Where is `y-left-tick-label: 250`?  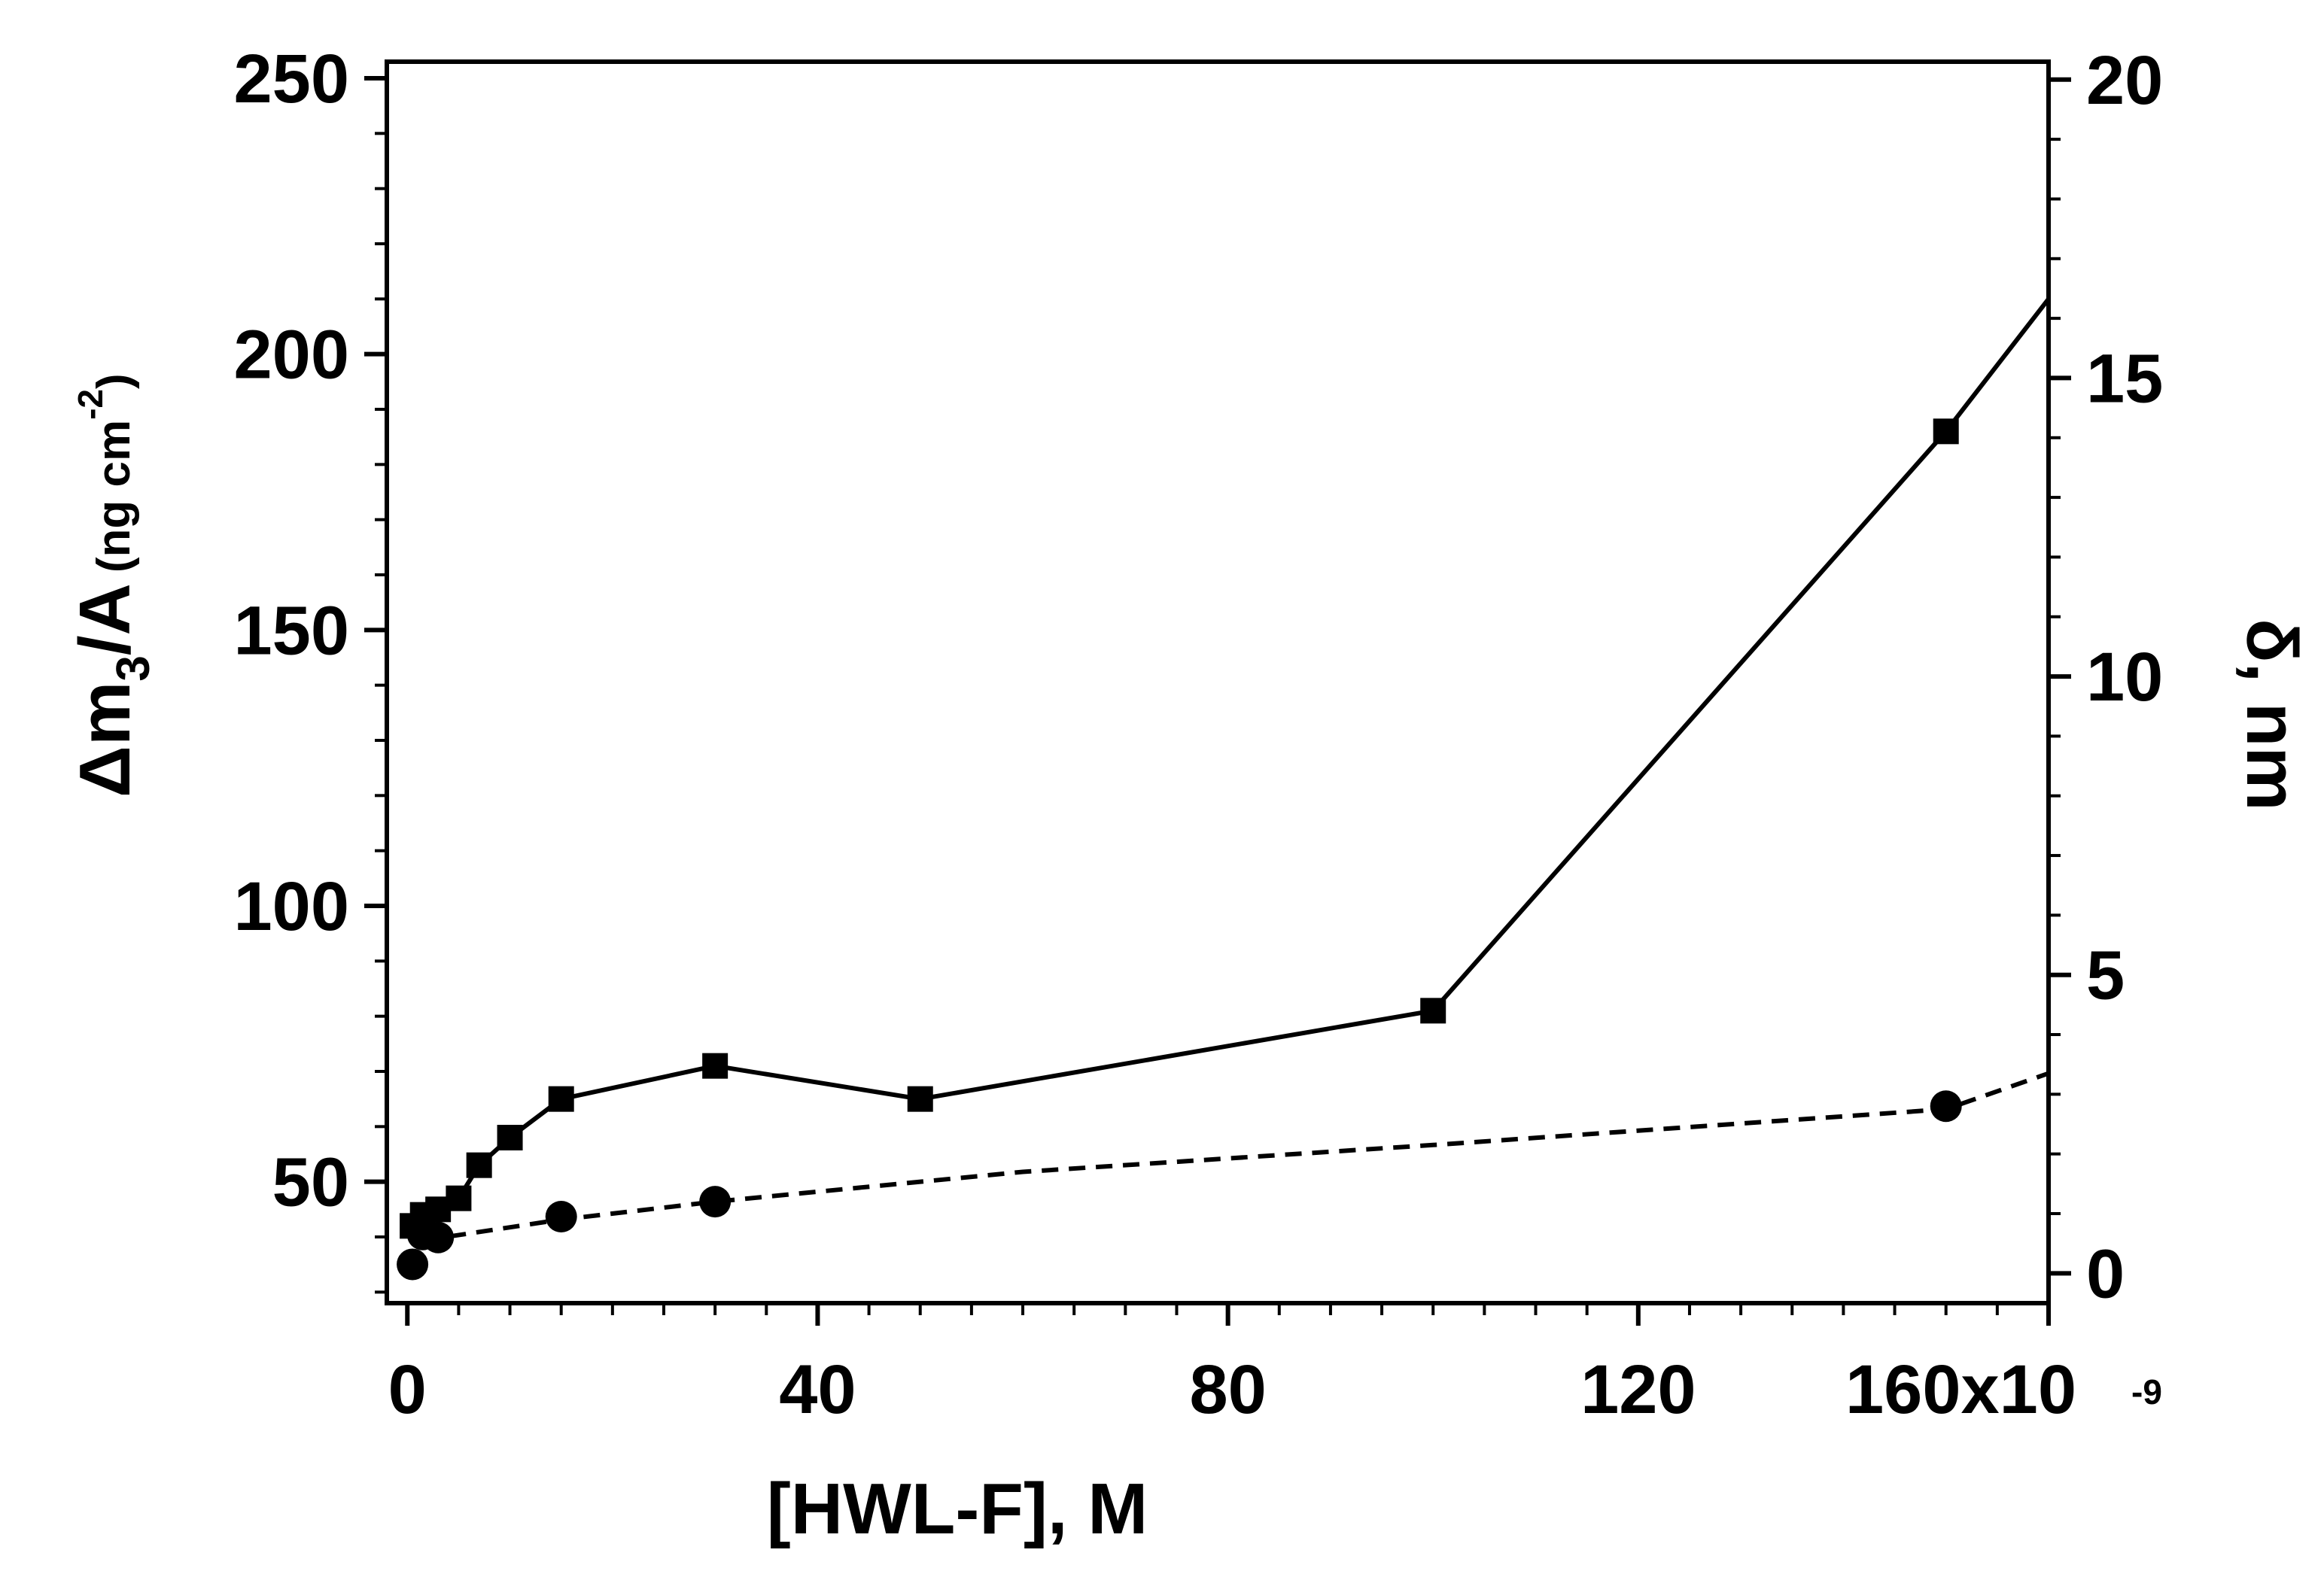
y-left-tick-label: 250 is located at coordinates (292, 79).